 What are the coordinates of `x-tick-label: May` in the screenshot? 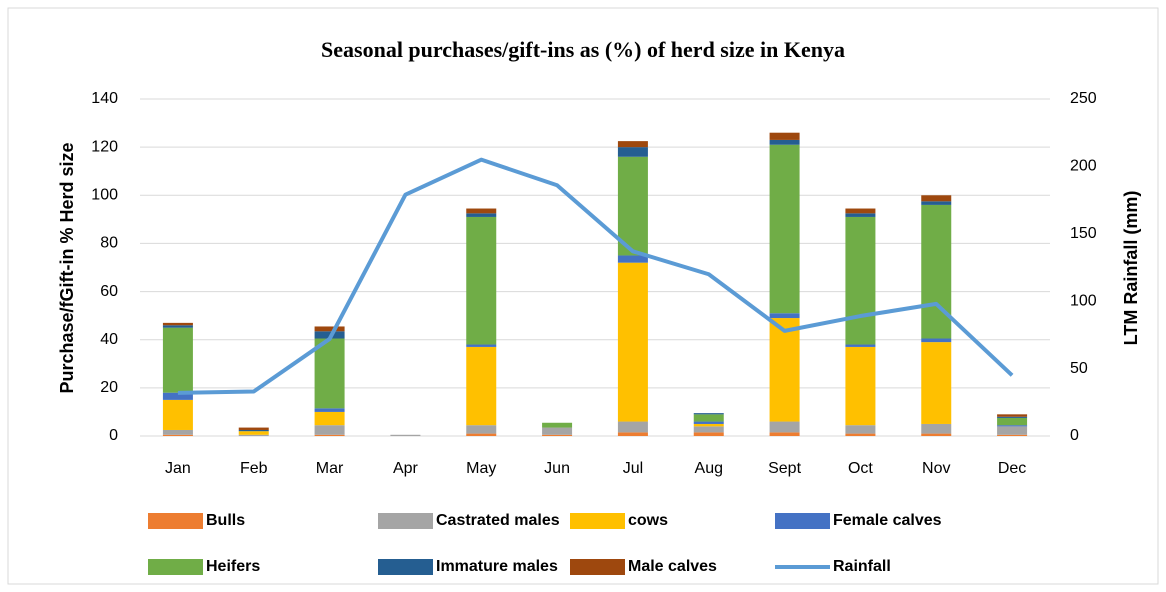 It's located at (481, 468).